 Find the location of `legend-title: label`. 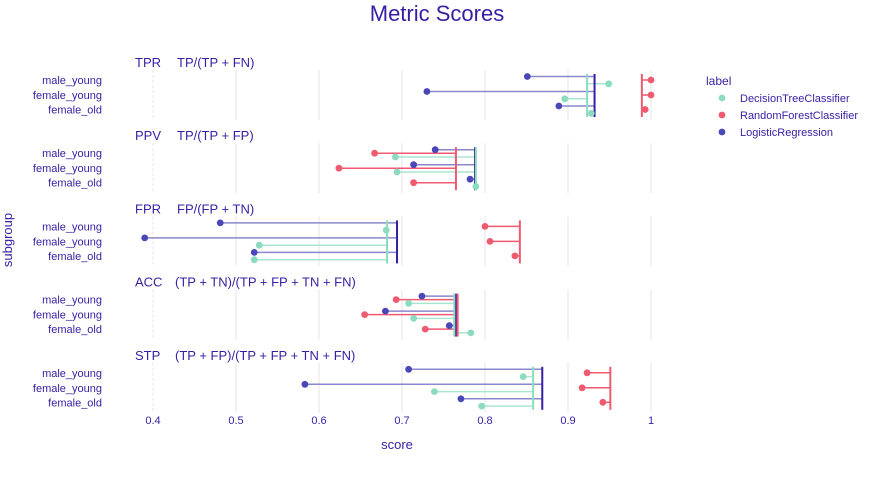

legend-title: label is located at coordinates (718, 81).